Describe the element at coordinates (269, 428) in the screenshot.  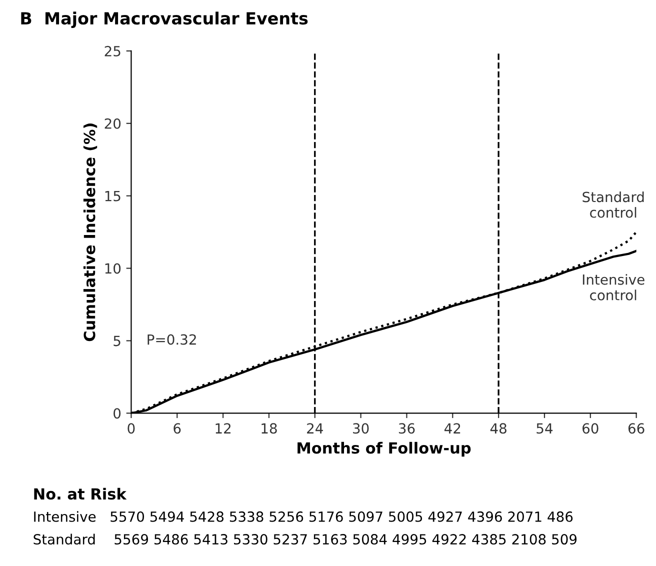
I see `x-tick-label: 18` at that location.